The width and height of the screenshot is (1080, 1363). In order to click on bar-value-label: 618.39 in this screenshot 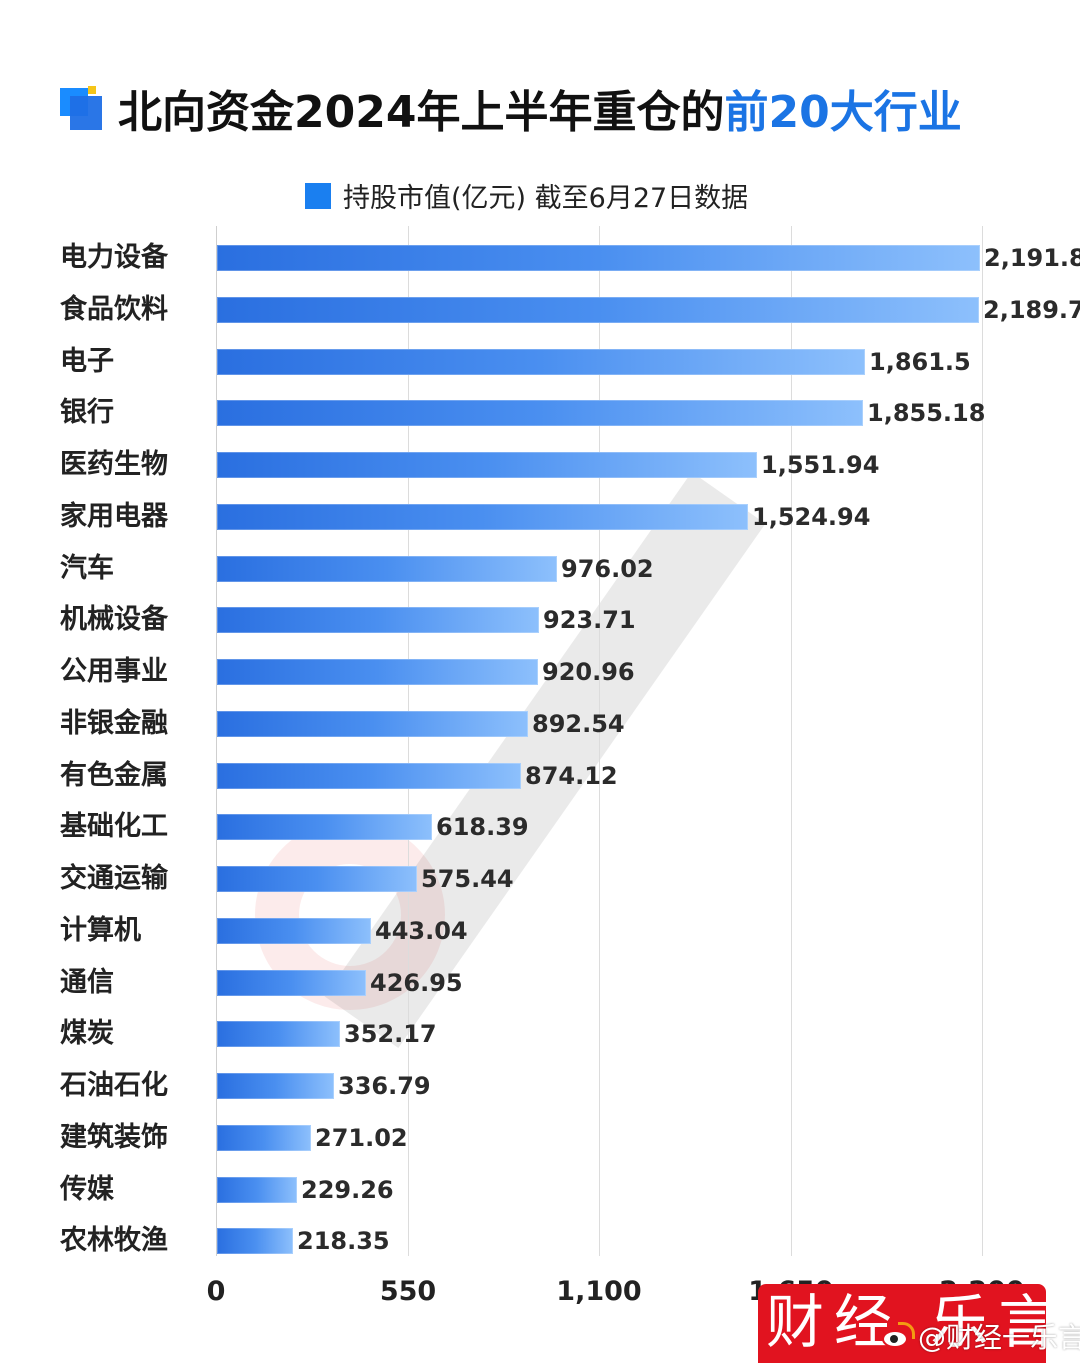, I will do `click(482, 827)`.